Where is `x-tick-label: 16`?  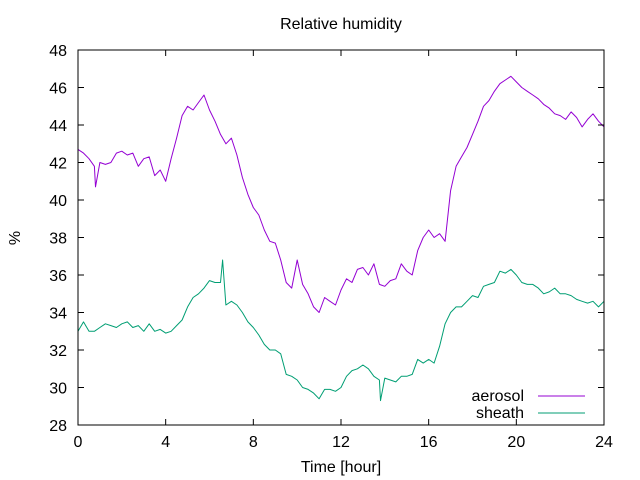
x-tick-label: 16 is located at coordinates (429, 442).